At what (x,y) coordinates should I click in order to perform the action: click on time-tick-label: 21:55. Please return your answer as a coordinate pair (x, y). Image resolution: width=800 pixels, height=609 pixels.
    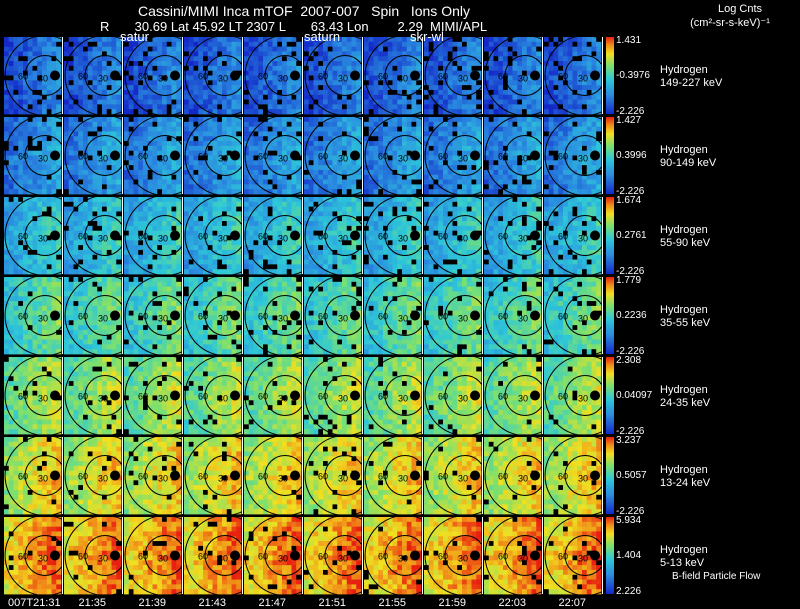
    Looking at the image, I should click on (392, 603).